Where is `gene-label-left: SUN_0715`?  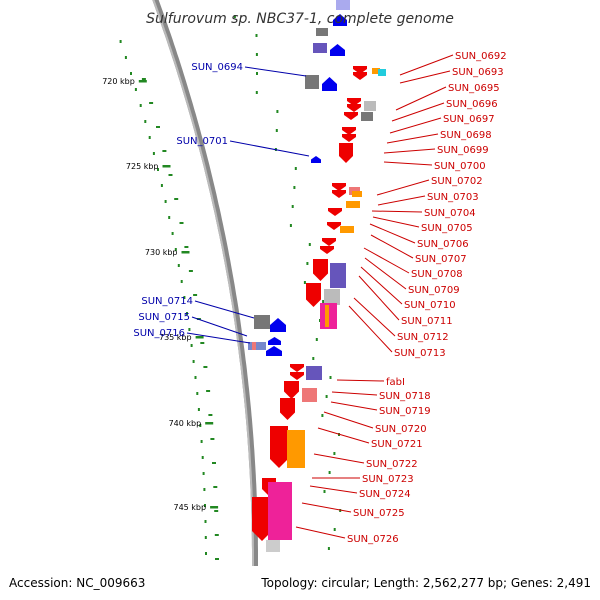 gene-label-left: SUN_0715 is located at coordinates (164, 317).